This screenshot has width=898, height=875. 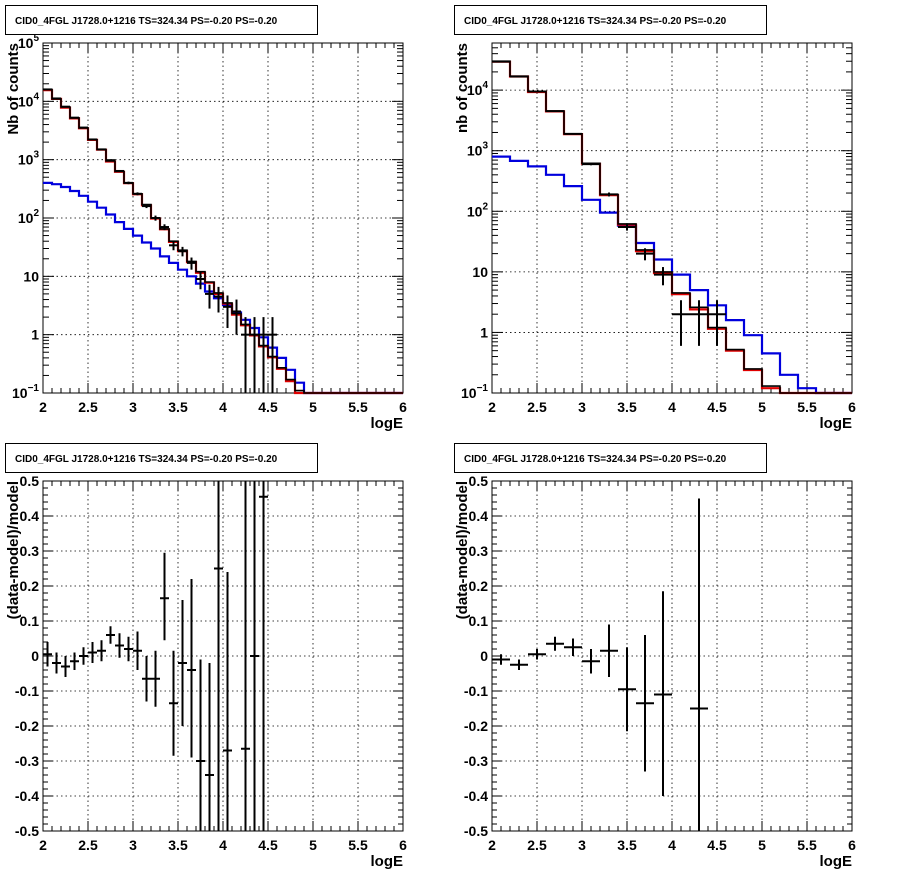 I want to click on y-axis-label: Nb of counts, so click(x=13, y=89).